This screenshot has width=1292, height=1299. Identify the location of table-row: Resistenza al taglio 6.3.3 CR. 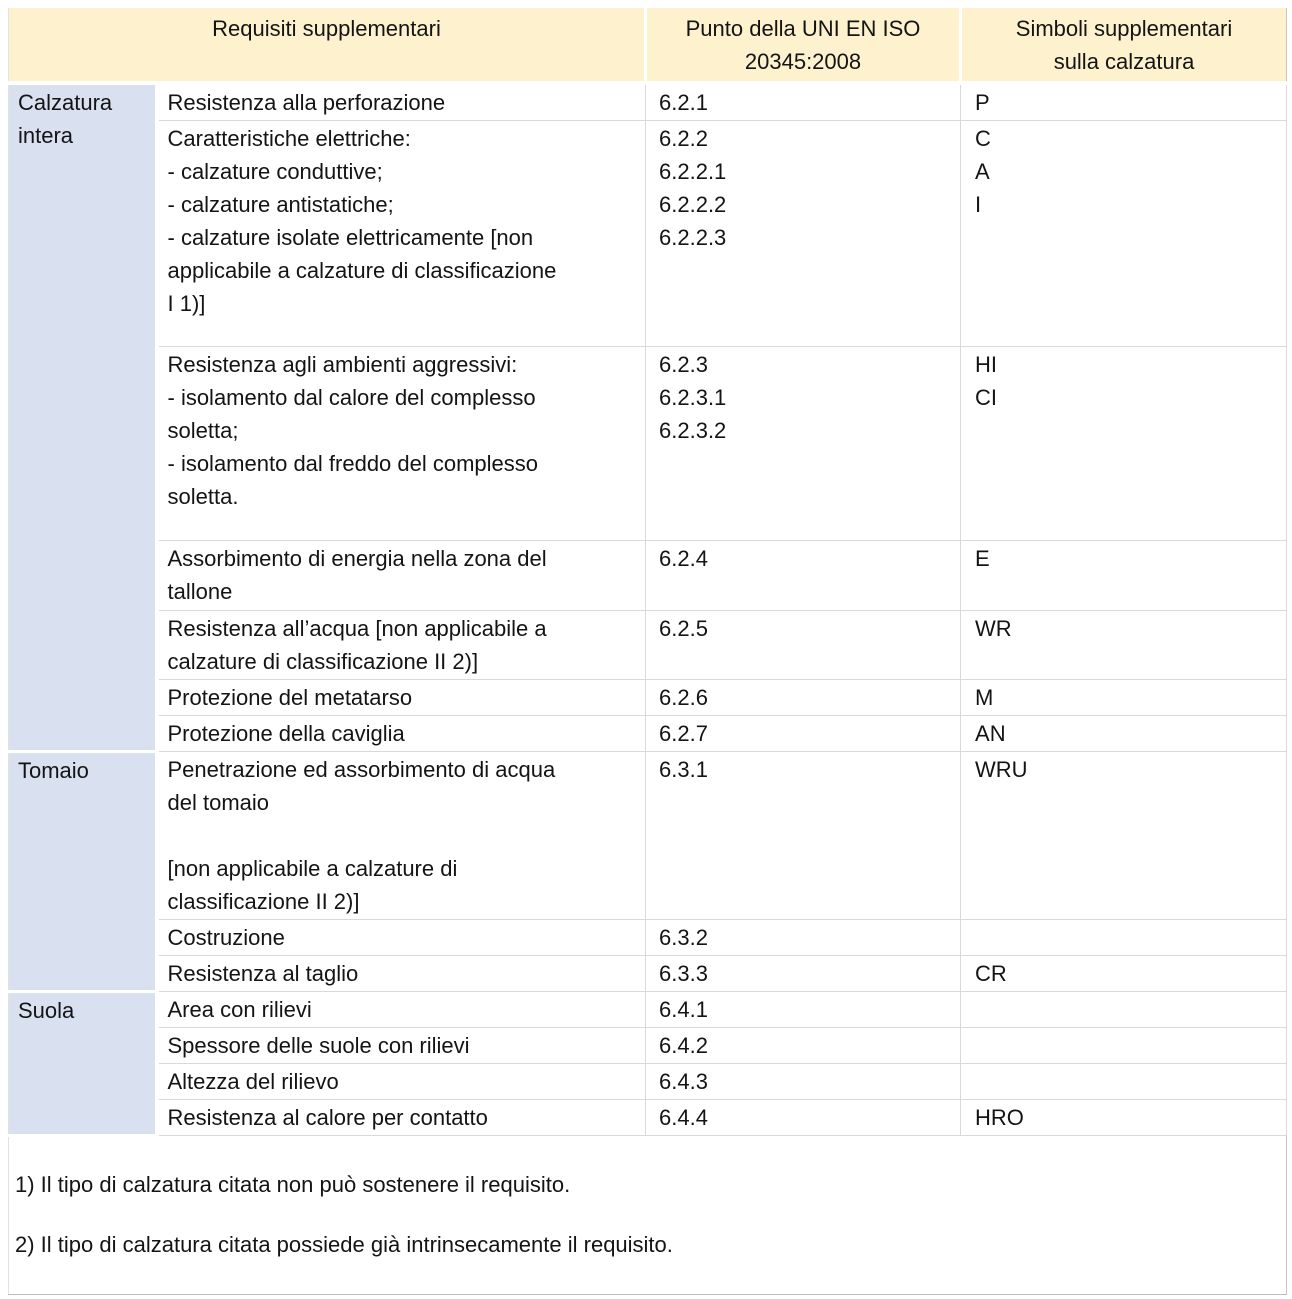
(648, 973).